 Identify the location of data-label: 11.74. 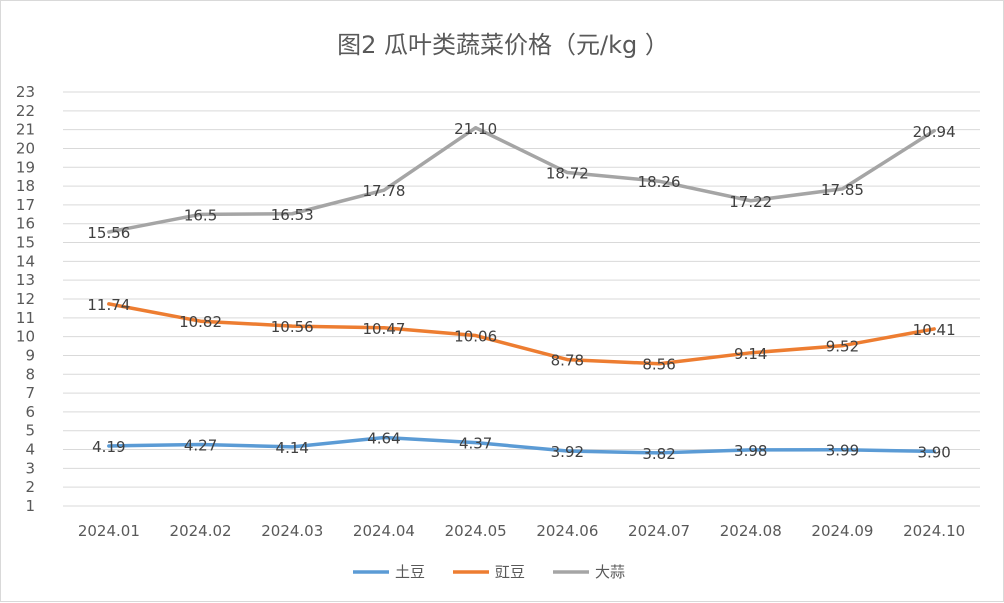
(108, 305).